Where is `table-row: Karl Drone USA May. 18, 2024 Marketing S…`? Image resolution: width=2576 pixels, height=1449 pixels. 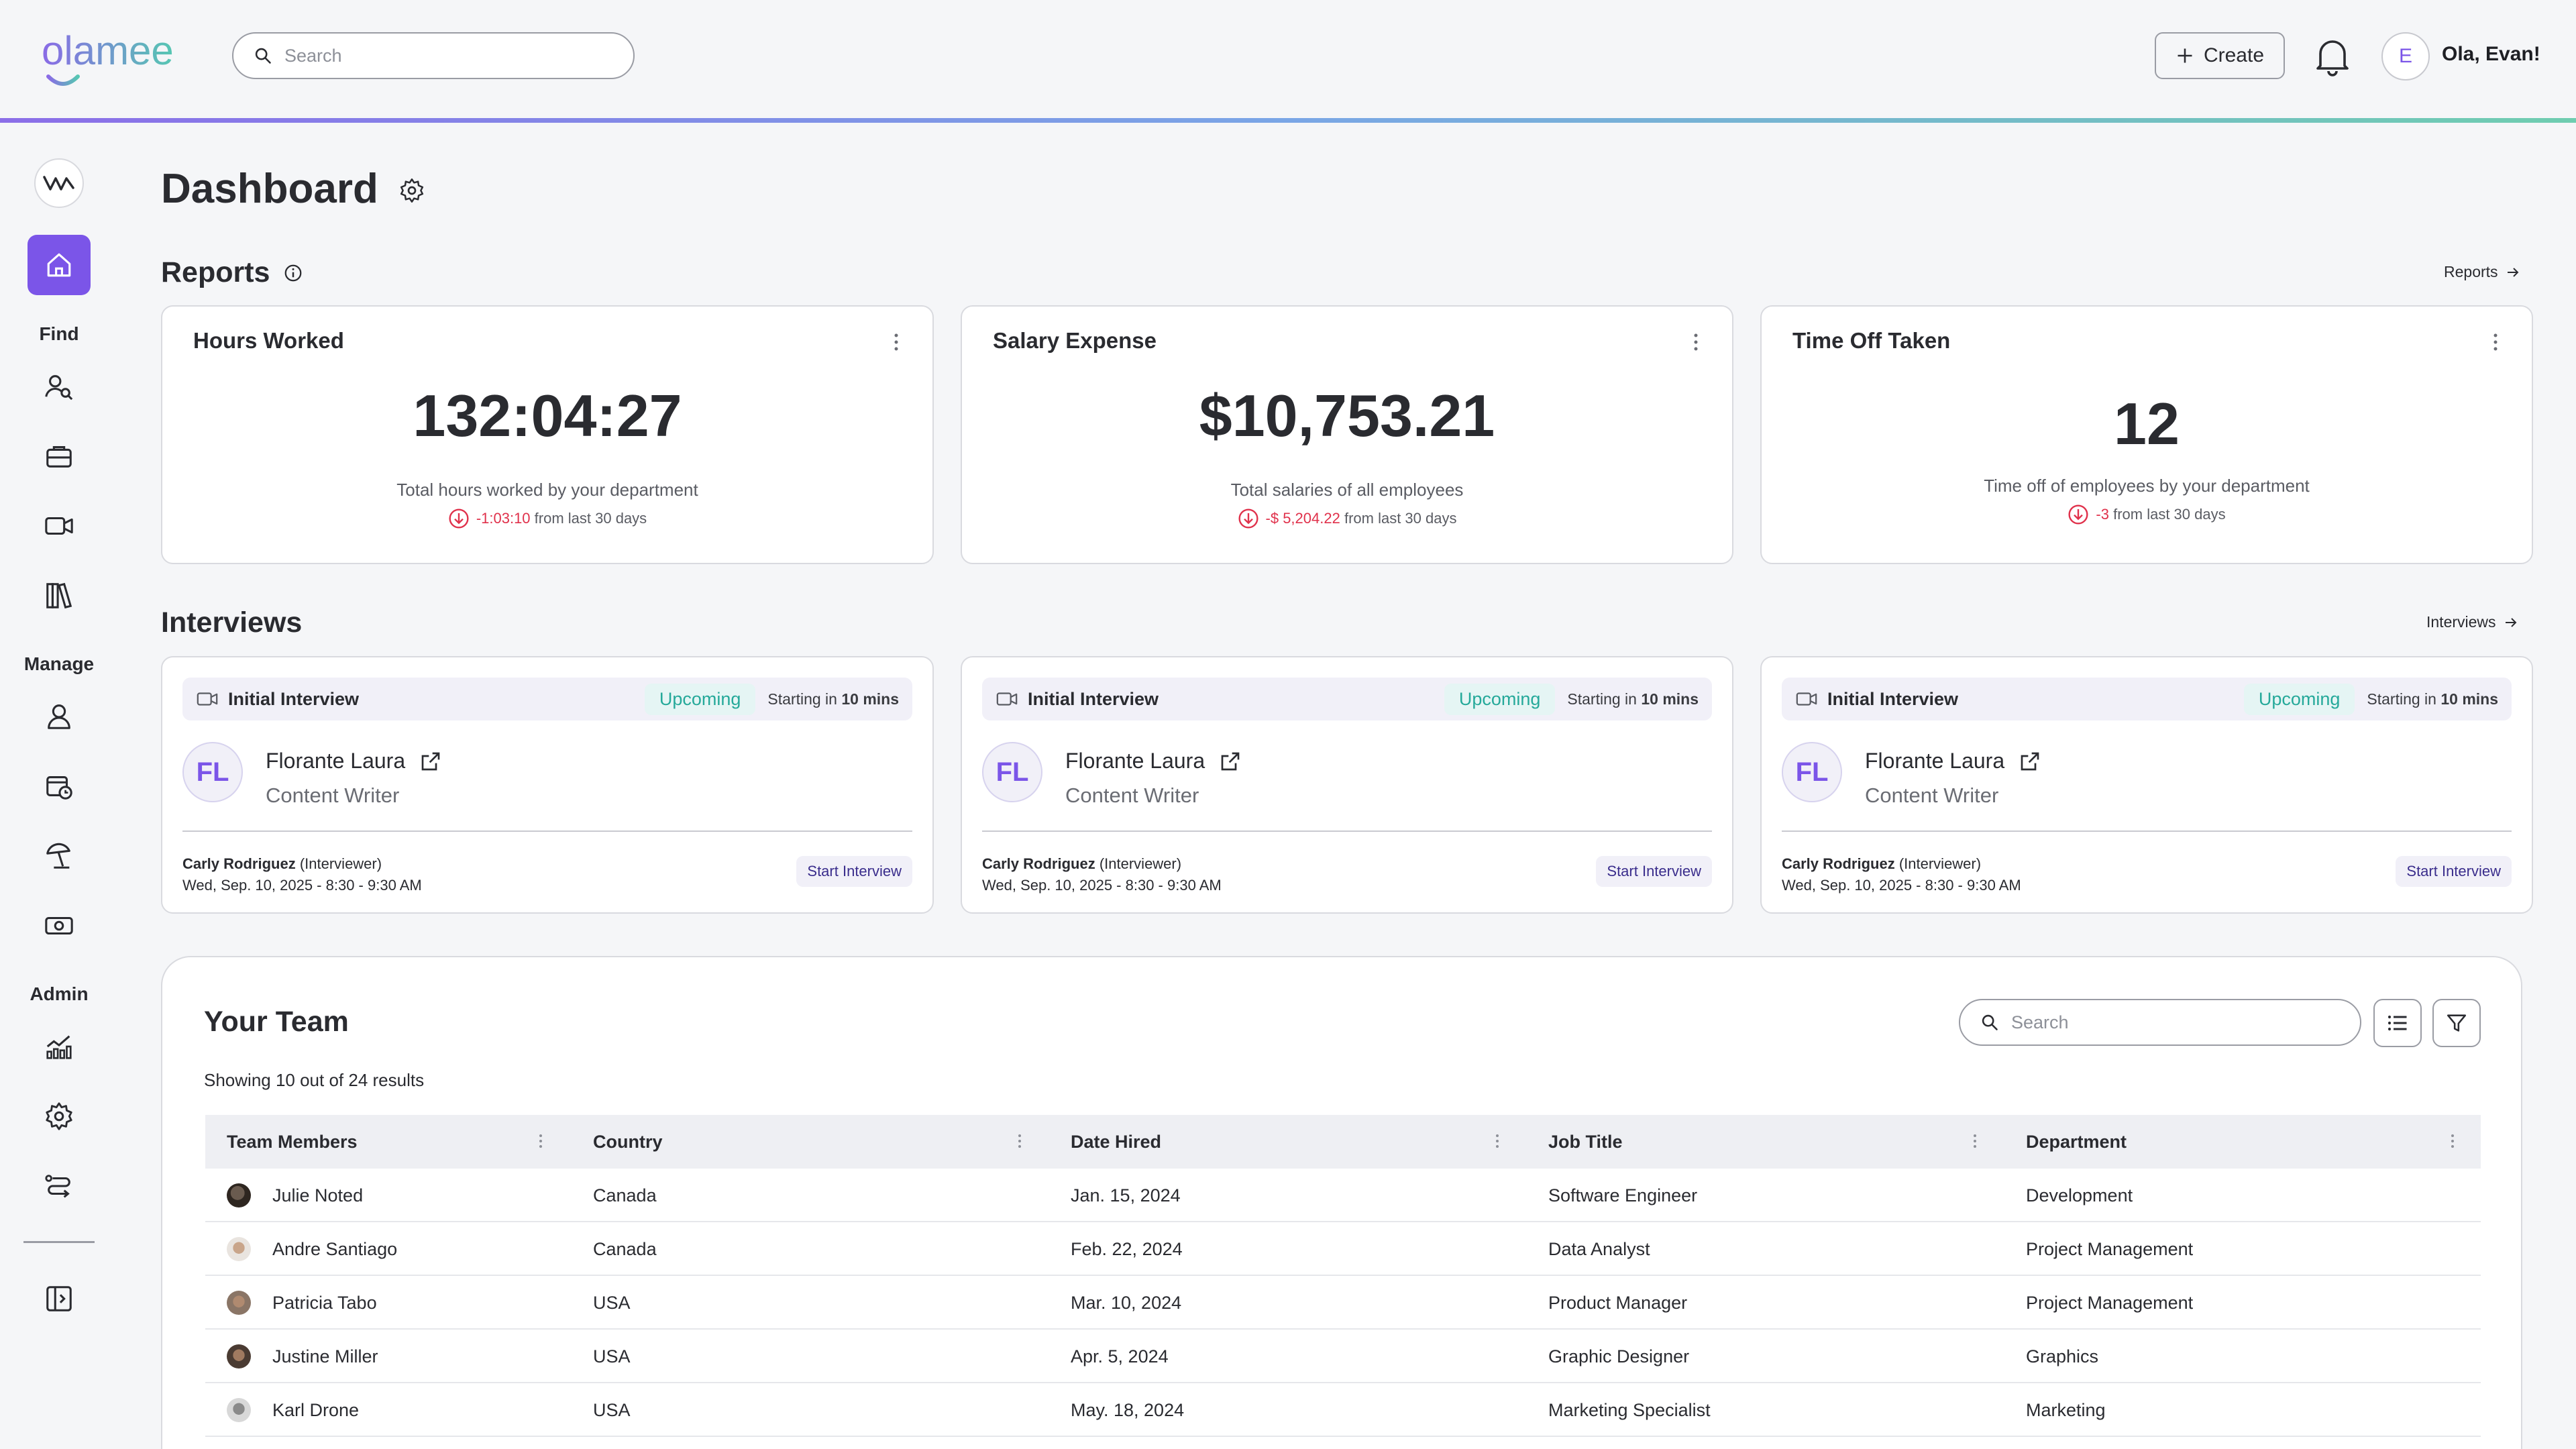
table-row: Karl Drone USA May. 18, 2024 Marketing S… is located at coordinates (1343, 1410).